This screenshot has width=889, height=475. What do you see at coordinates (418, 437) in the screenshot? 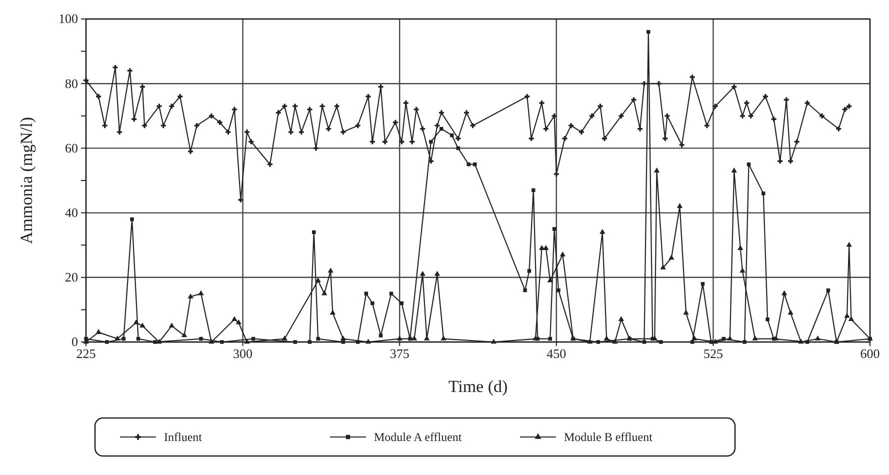
I see `legend-label: Module A effluent` at bounding box center [418, 437].